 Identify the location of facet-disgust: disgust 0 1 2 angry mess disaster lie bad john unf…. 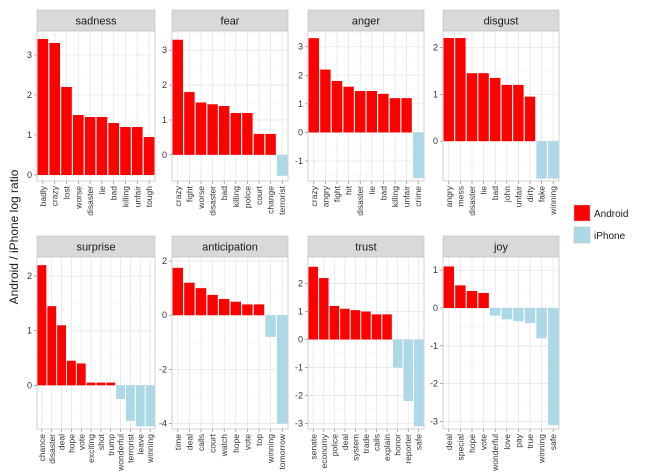
(496, 112).